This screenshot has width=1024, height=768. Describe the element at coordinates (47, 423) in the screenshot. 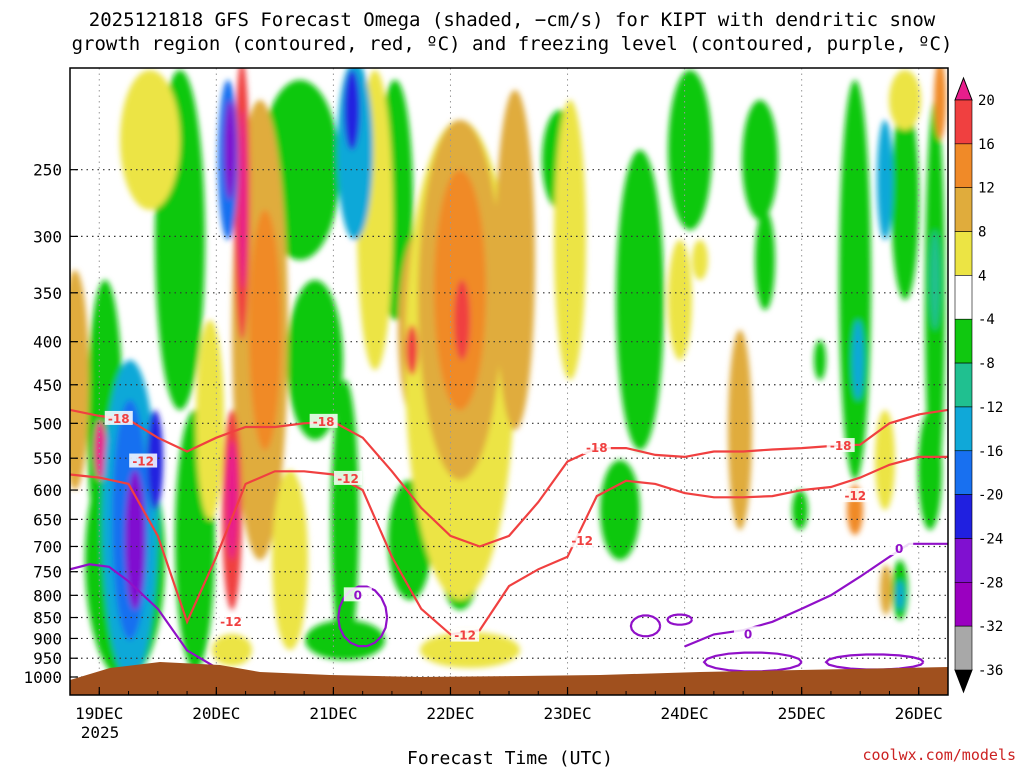

I see `y-tick-label: 500` at that location.